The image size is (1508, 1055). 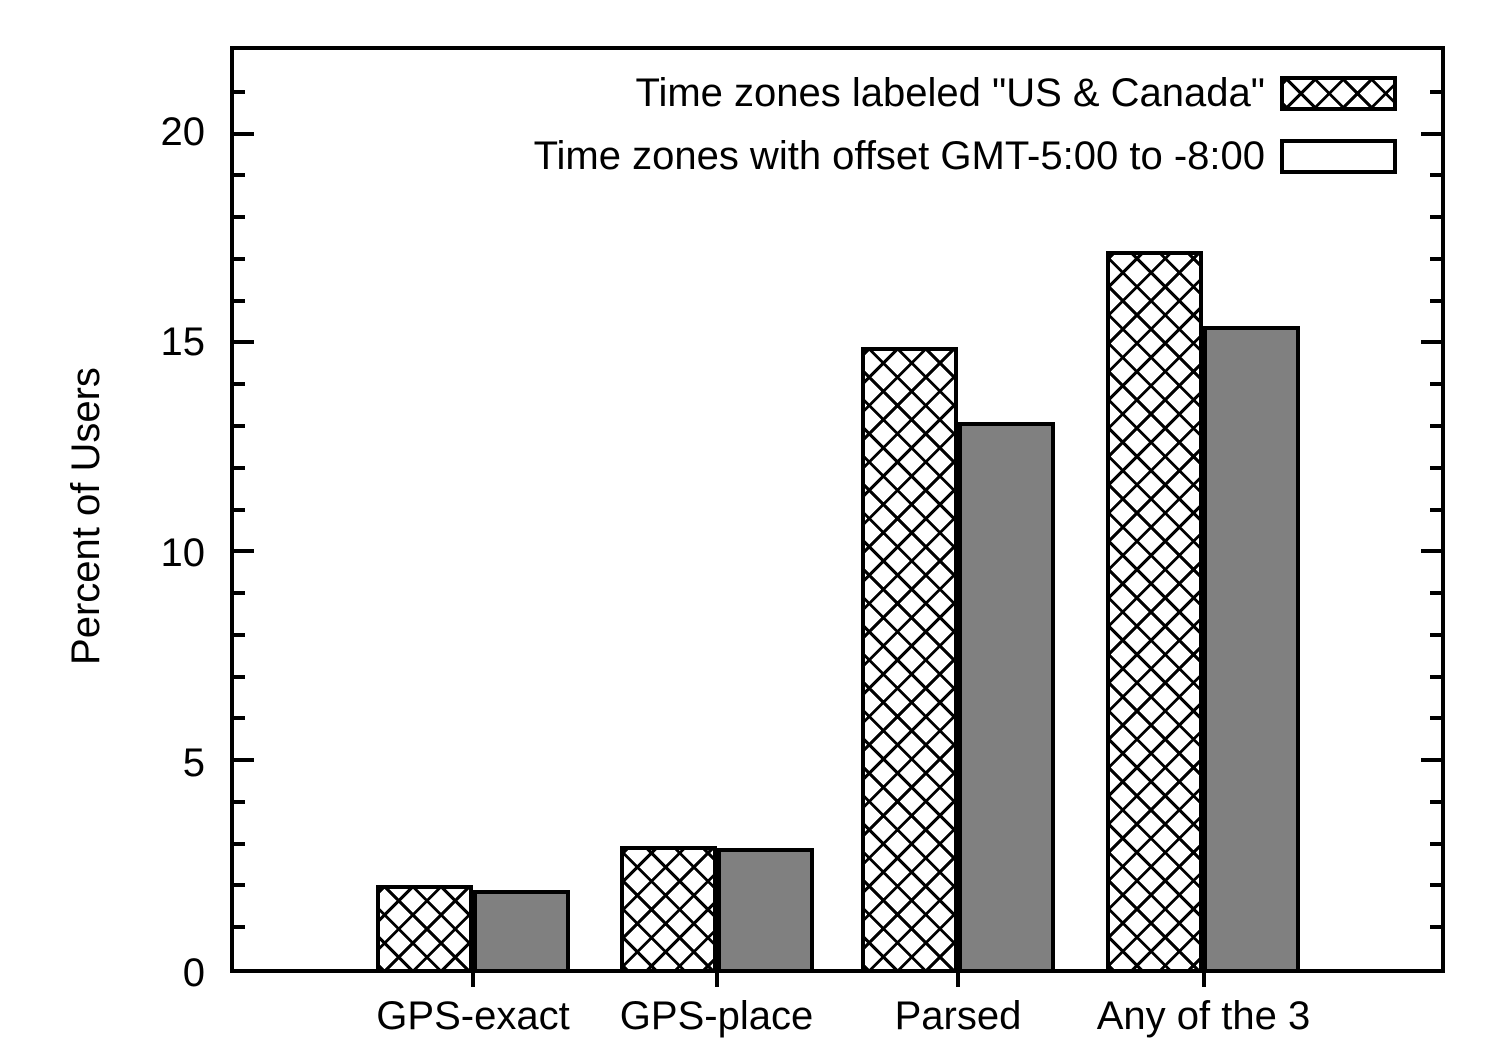 I want to click on legend-label-gmt-offset: Time zones with offset GMT-5:00 to -8:00, so click(x=899, y=156).